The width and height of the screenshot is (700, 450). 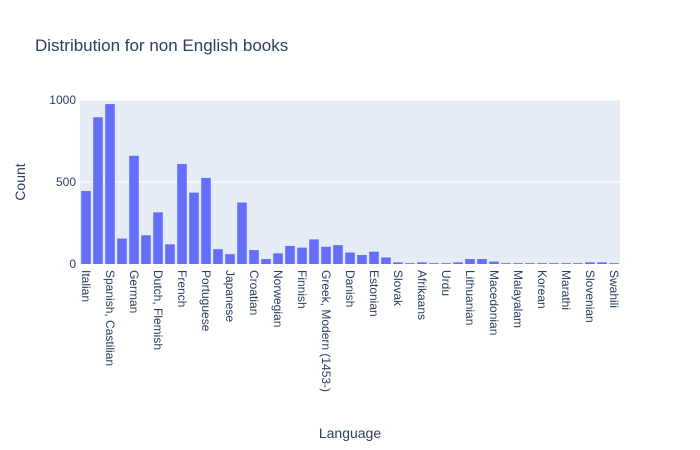 What do you see at coordinates (302, 289) in the screenshot?
I see `x-tick-label-9: Finnish` at bounding box center [302, 289].